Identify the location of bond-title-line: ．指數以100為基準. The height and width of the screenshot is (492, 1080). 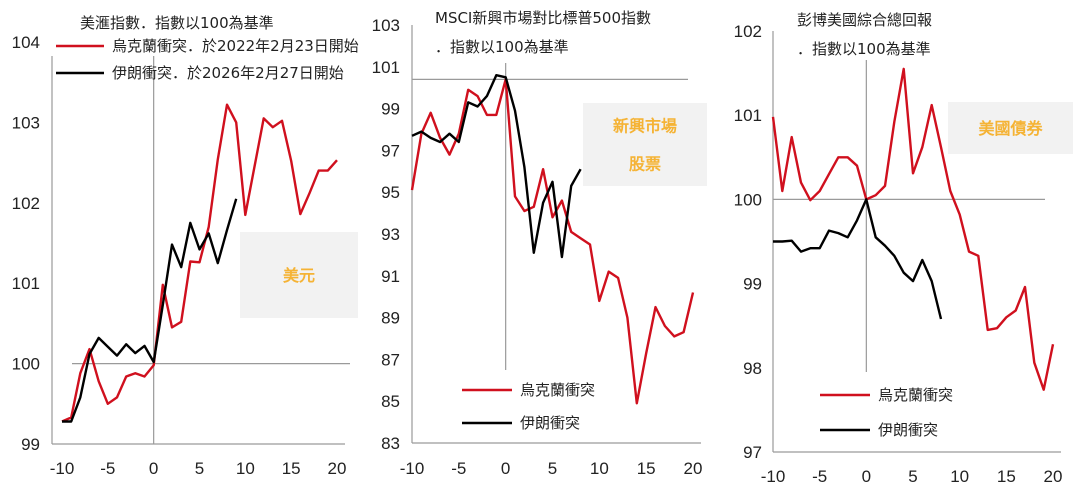
(864, 49).